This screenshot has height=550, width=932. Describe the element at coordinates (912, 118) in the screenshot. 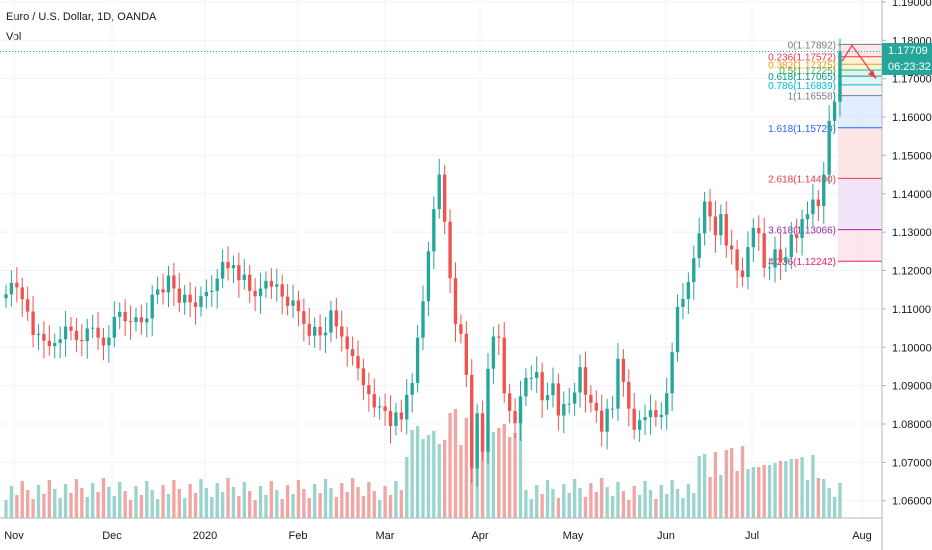

I see `price-tick-label: 1.16000` at that location.